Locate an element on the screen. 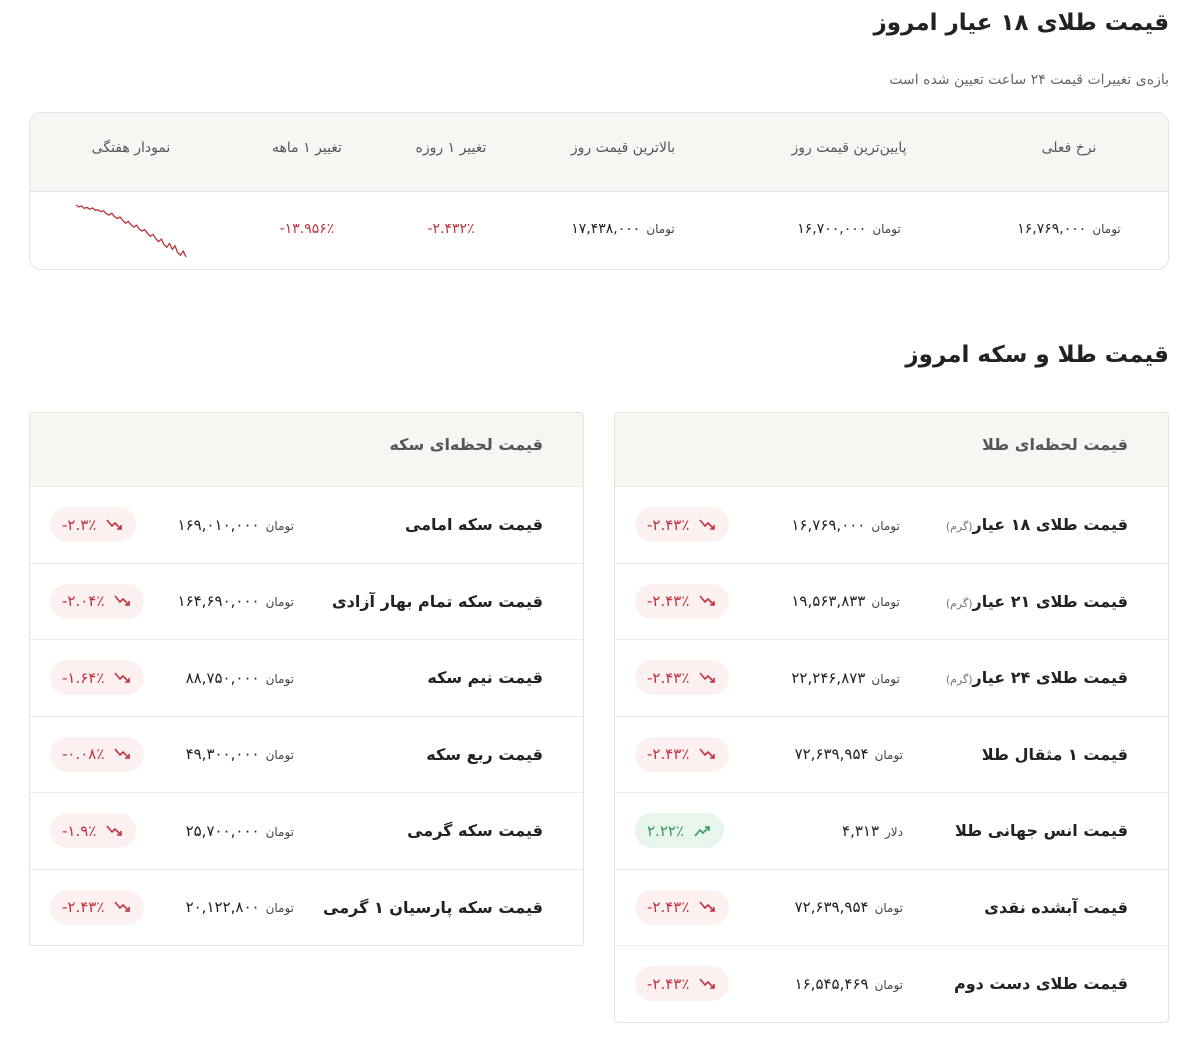 This screenshot has height=1061, width=1198. item-name: قیمت نیم سکه is located at coordinates (430, 677).